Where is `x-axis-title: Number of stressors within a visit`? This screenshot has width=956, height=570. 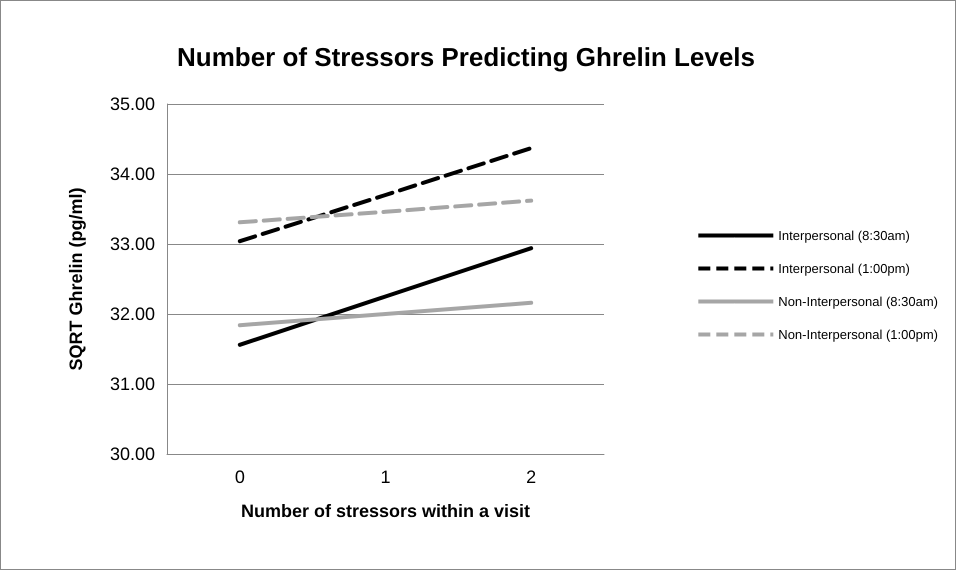
x-axis-title: Number of stressors within a visit is located at coordinates (385, 511).